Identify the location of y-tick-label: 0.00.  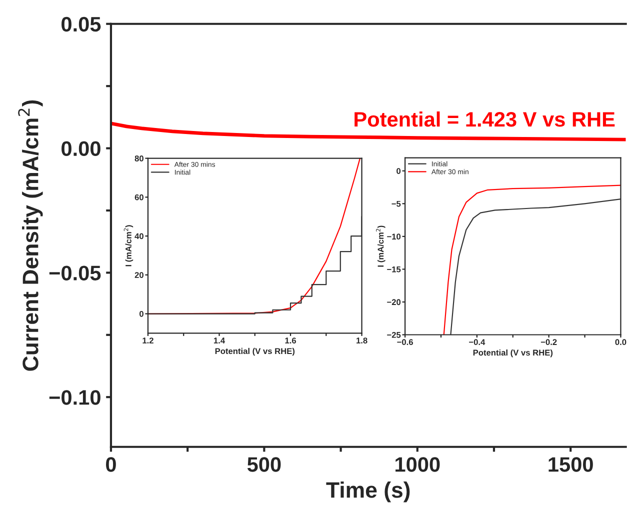
(81, 148).